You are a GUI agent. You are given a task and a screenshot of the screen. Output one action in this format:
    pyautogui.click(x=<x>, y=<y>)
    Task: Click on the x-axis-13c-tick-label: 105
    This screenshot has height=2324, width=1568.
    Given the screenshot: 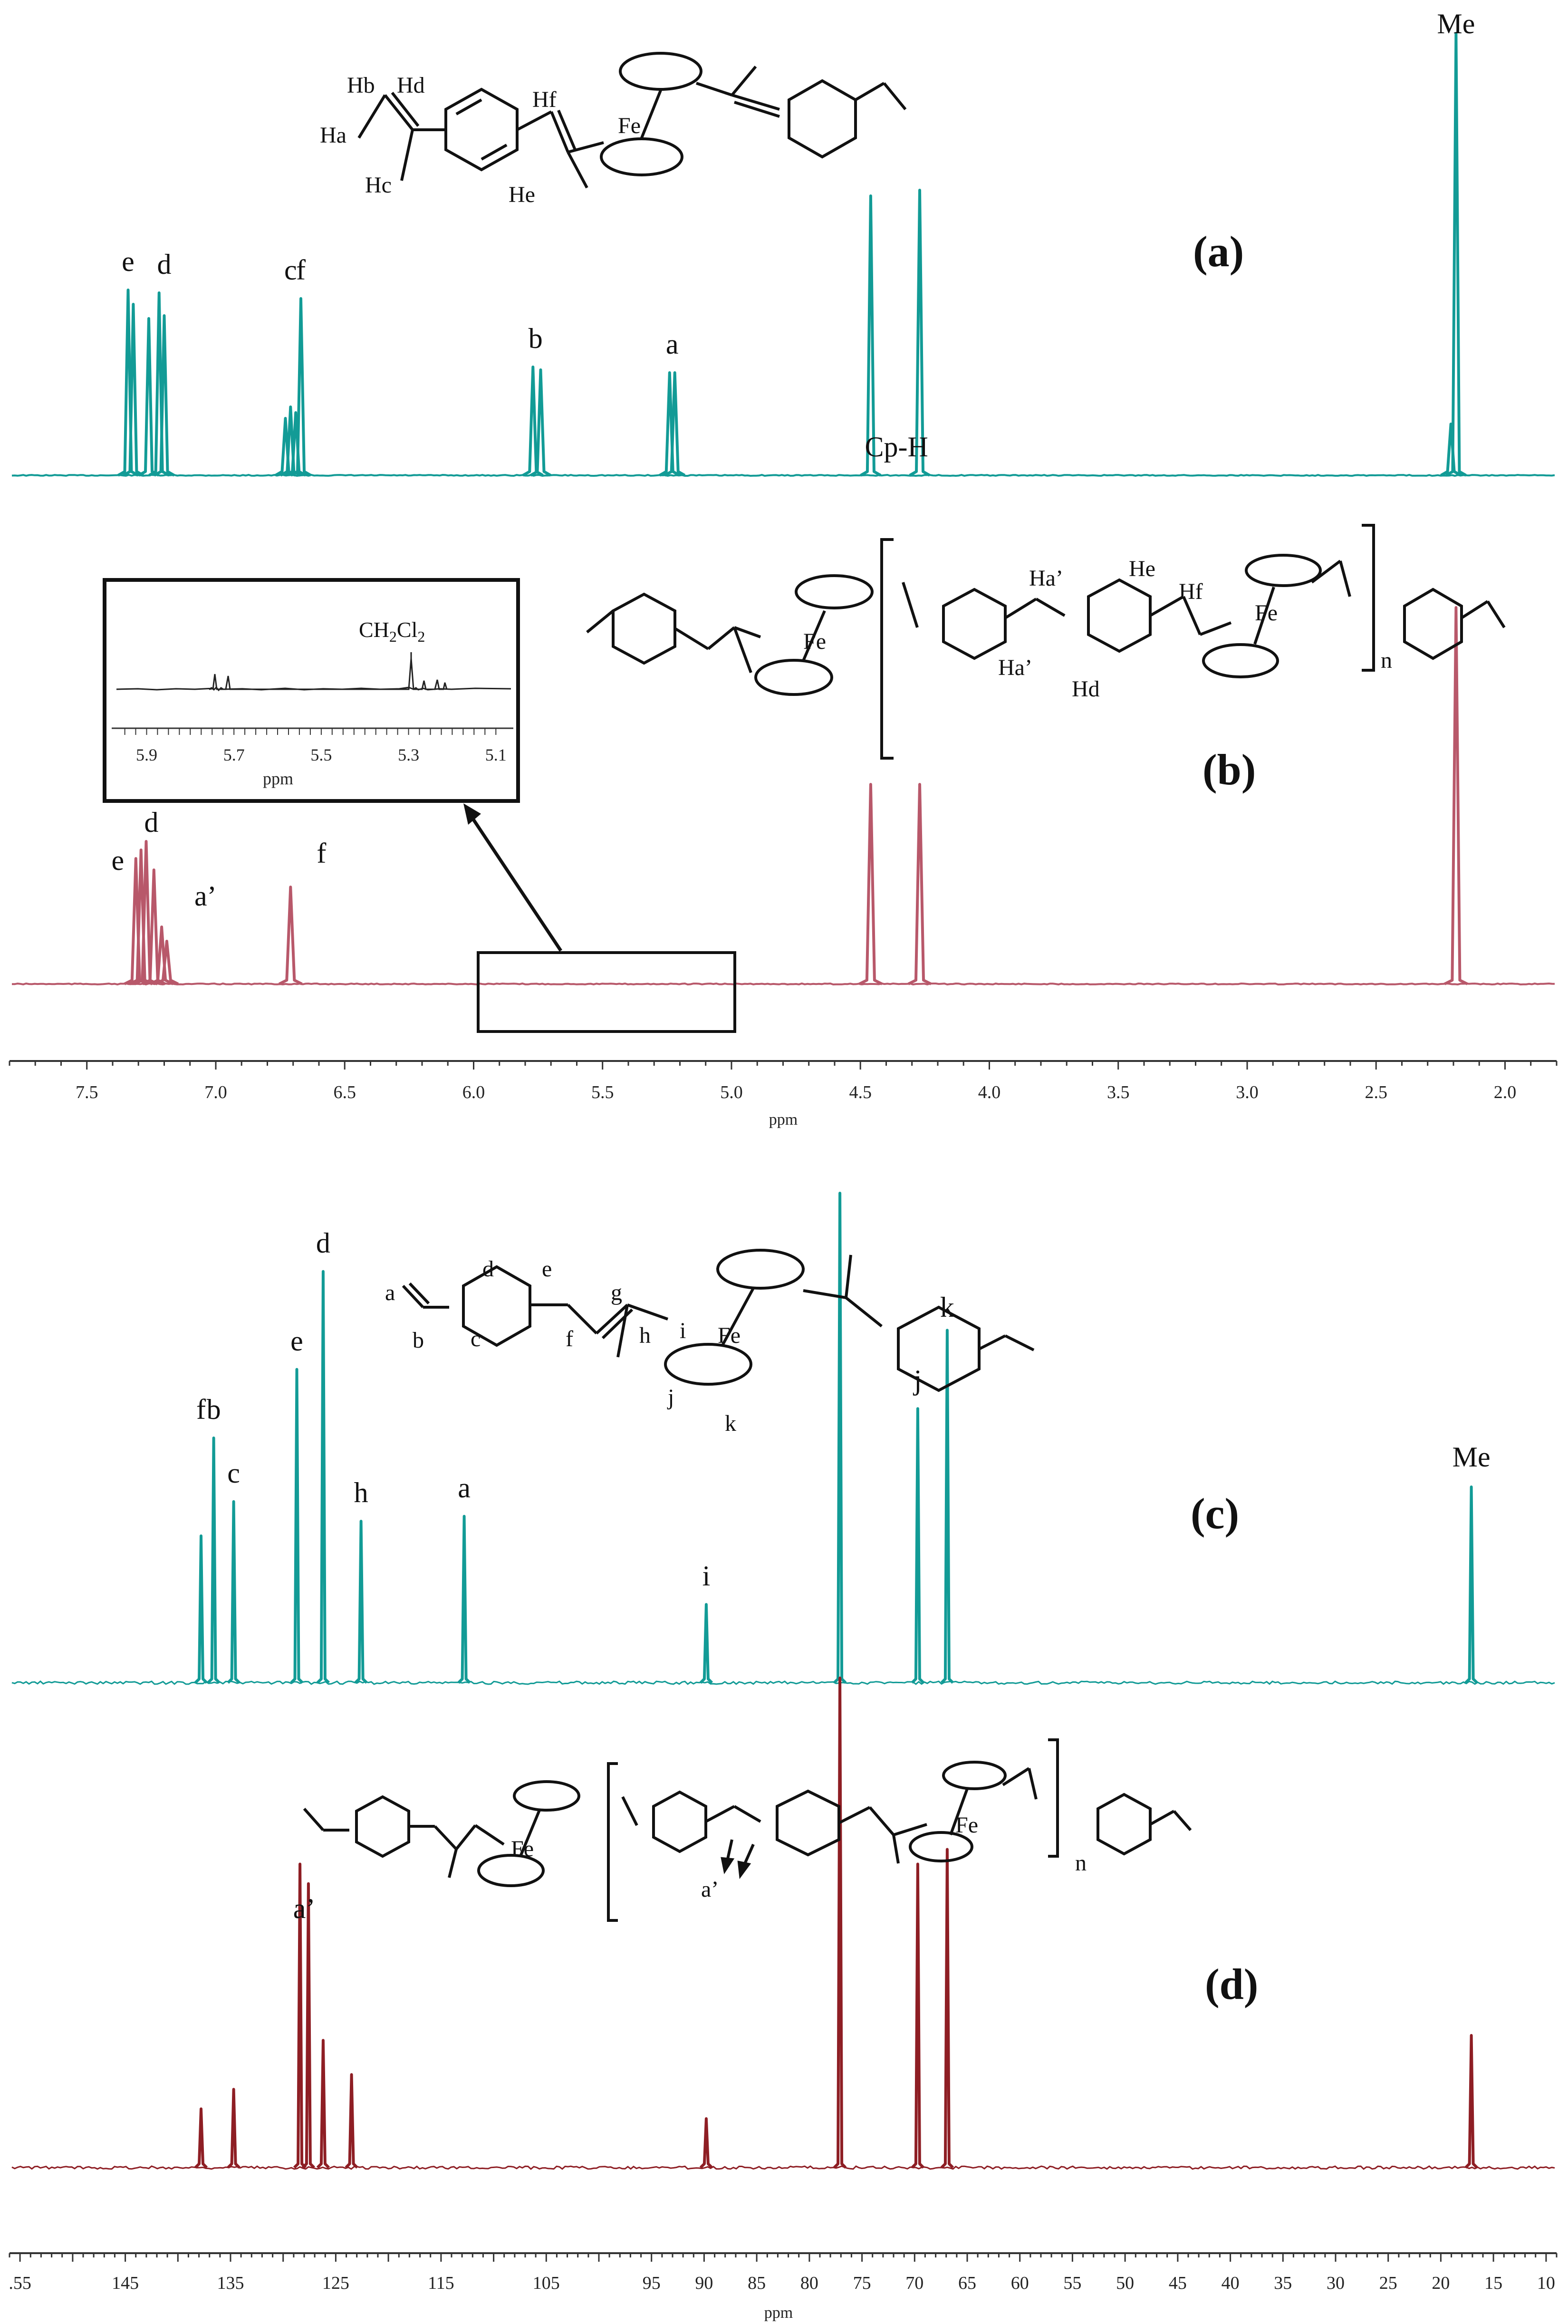 What is the action you would take?
    pyautogui.click(x=546, y=2283)
    